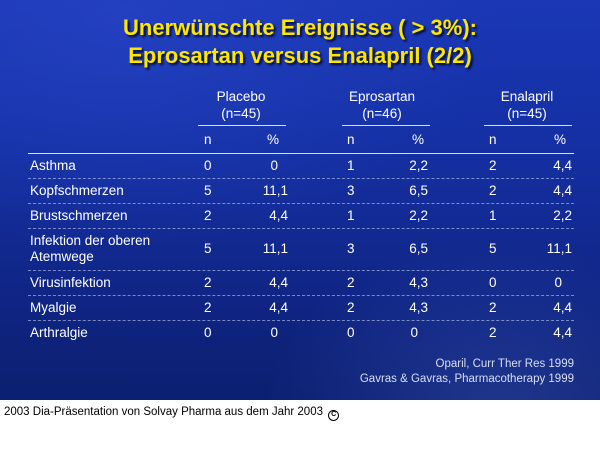 The height and width of the screenshot is (461, 600). What do you see at coordinates (493, 215) in the screenshot?
I see `cell-enalapril-n: 1` at bounding box center [493, 215].